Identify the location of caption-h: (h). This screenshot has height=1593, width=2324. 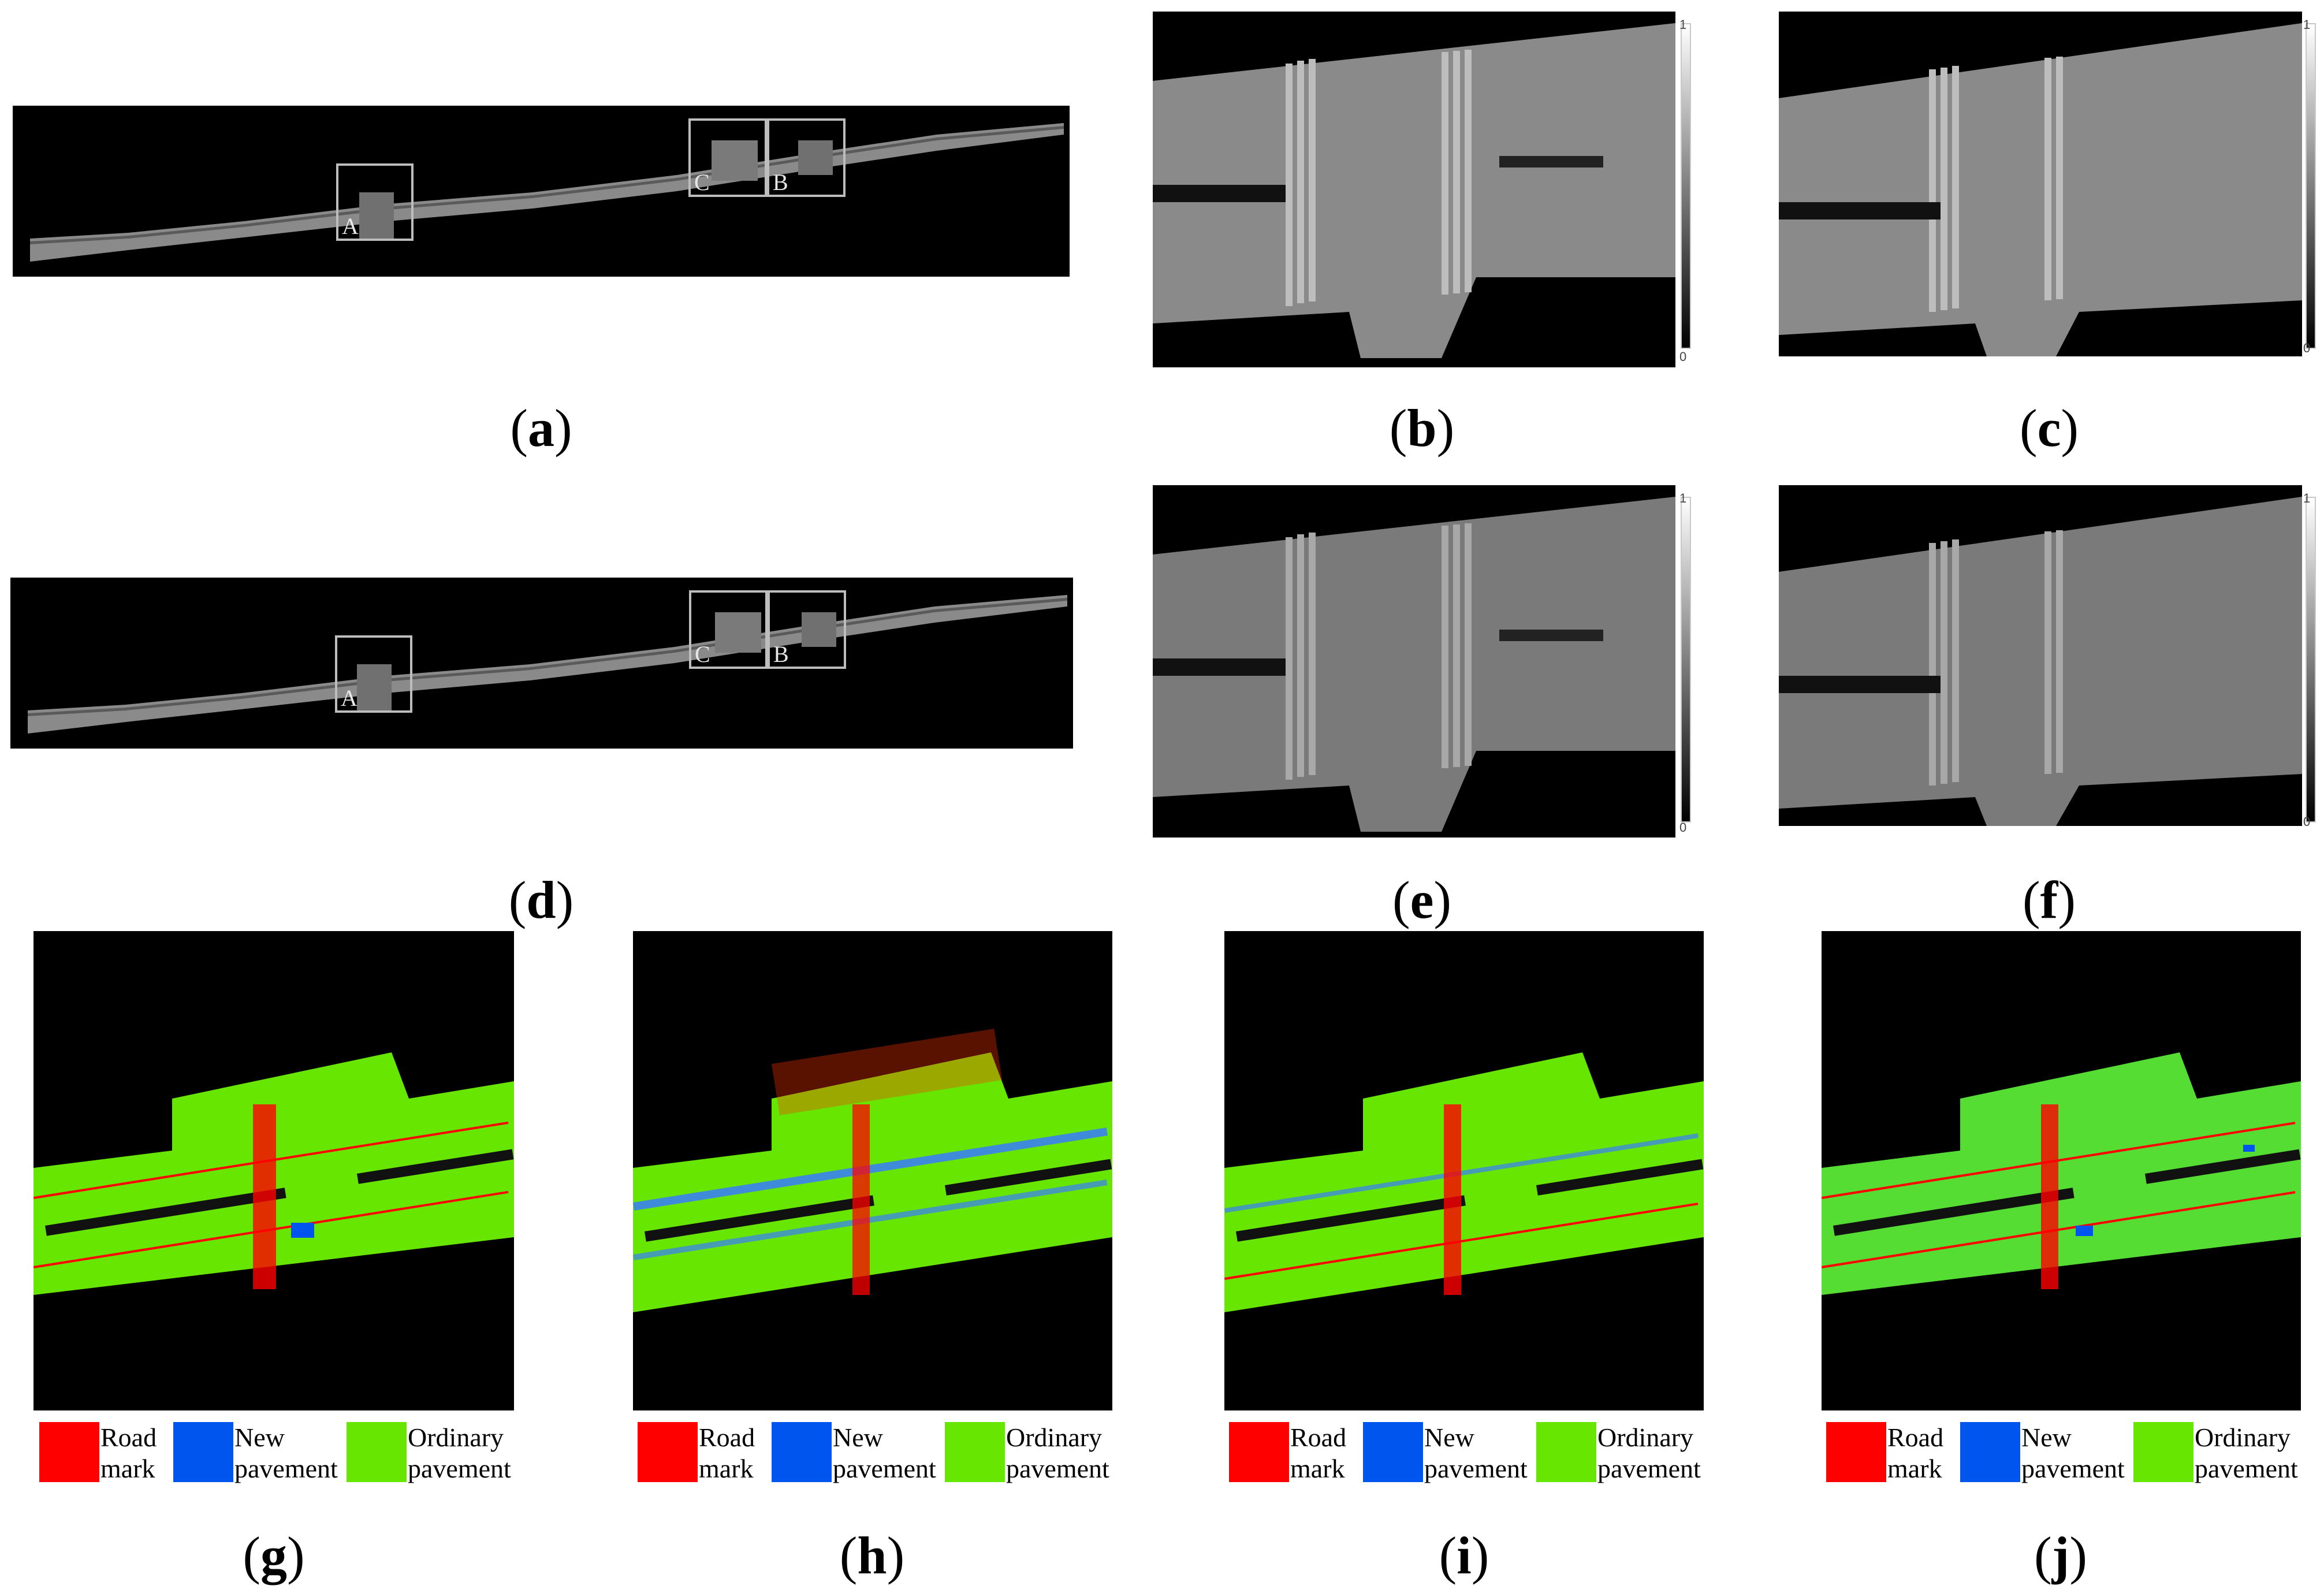
(872, 1556).